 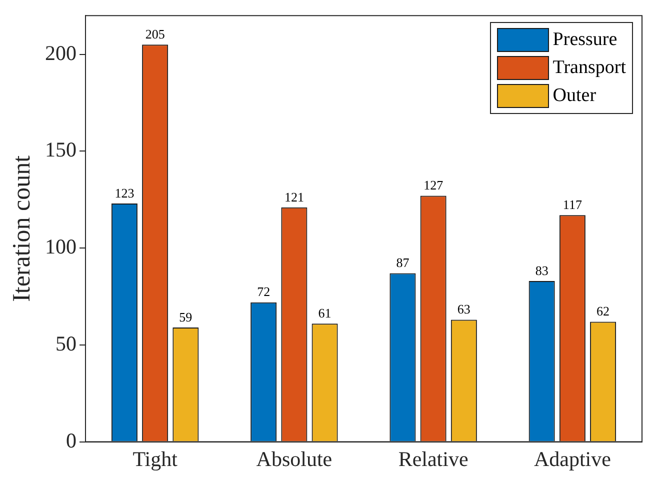 What do you see at coordinates (403, 262) in the screenshot?
I see `data-label: 87` at bounding box center [403, 262].